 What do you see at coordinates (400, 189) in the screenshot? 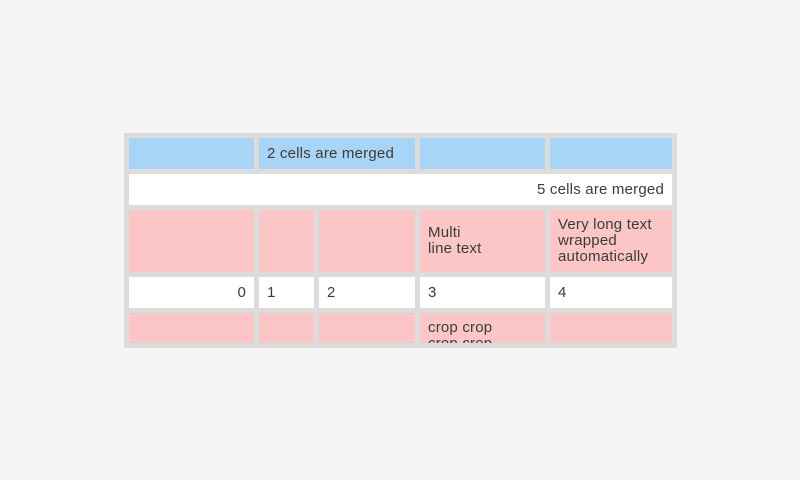
I see `table-cell-r1c0-merged: 5 cells are merged` at bounding box center [400, 189].